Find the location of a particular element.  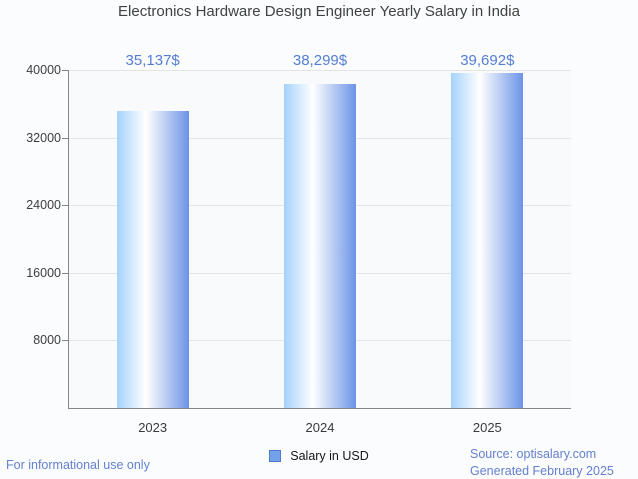

legend-swatch-icon is located at coordinates (275, 456).